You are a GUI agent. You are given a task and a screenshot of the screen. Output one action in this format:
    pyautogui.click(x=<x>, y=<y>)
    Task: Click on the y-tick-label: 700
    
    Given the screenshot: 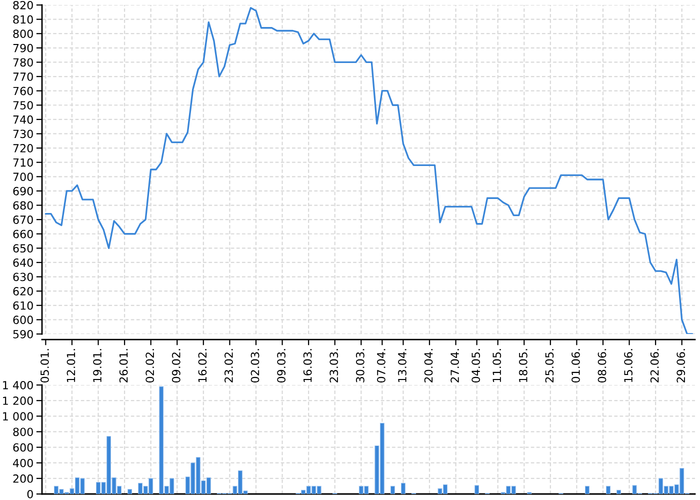 What is the action you would take?
    pyautogui.click(x=23, y=177)
    